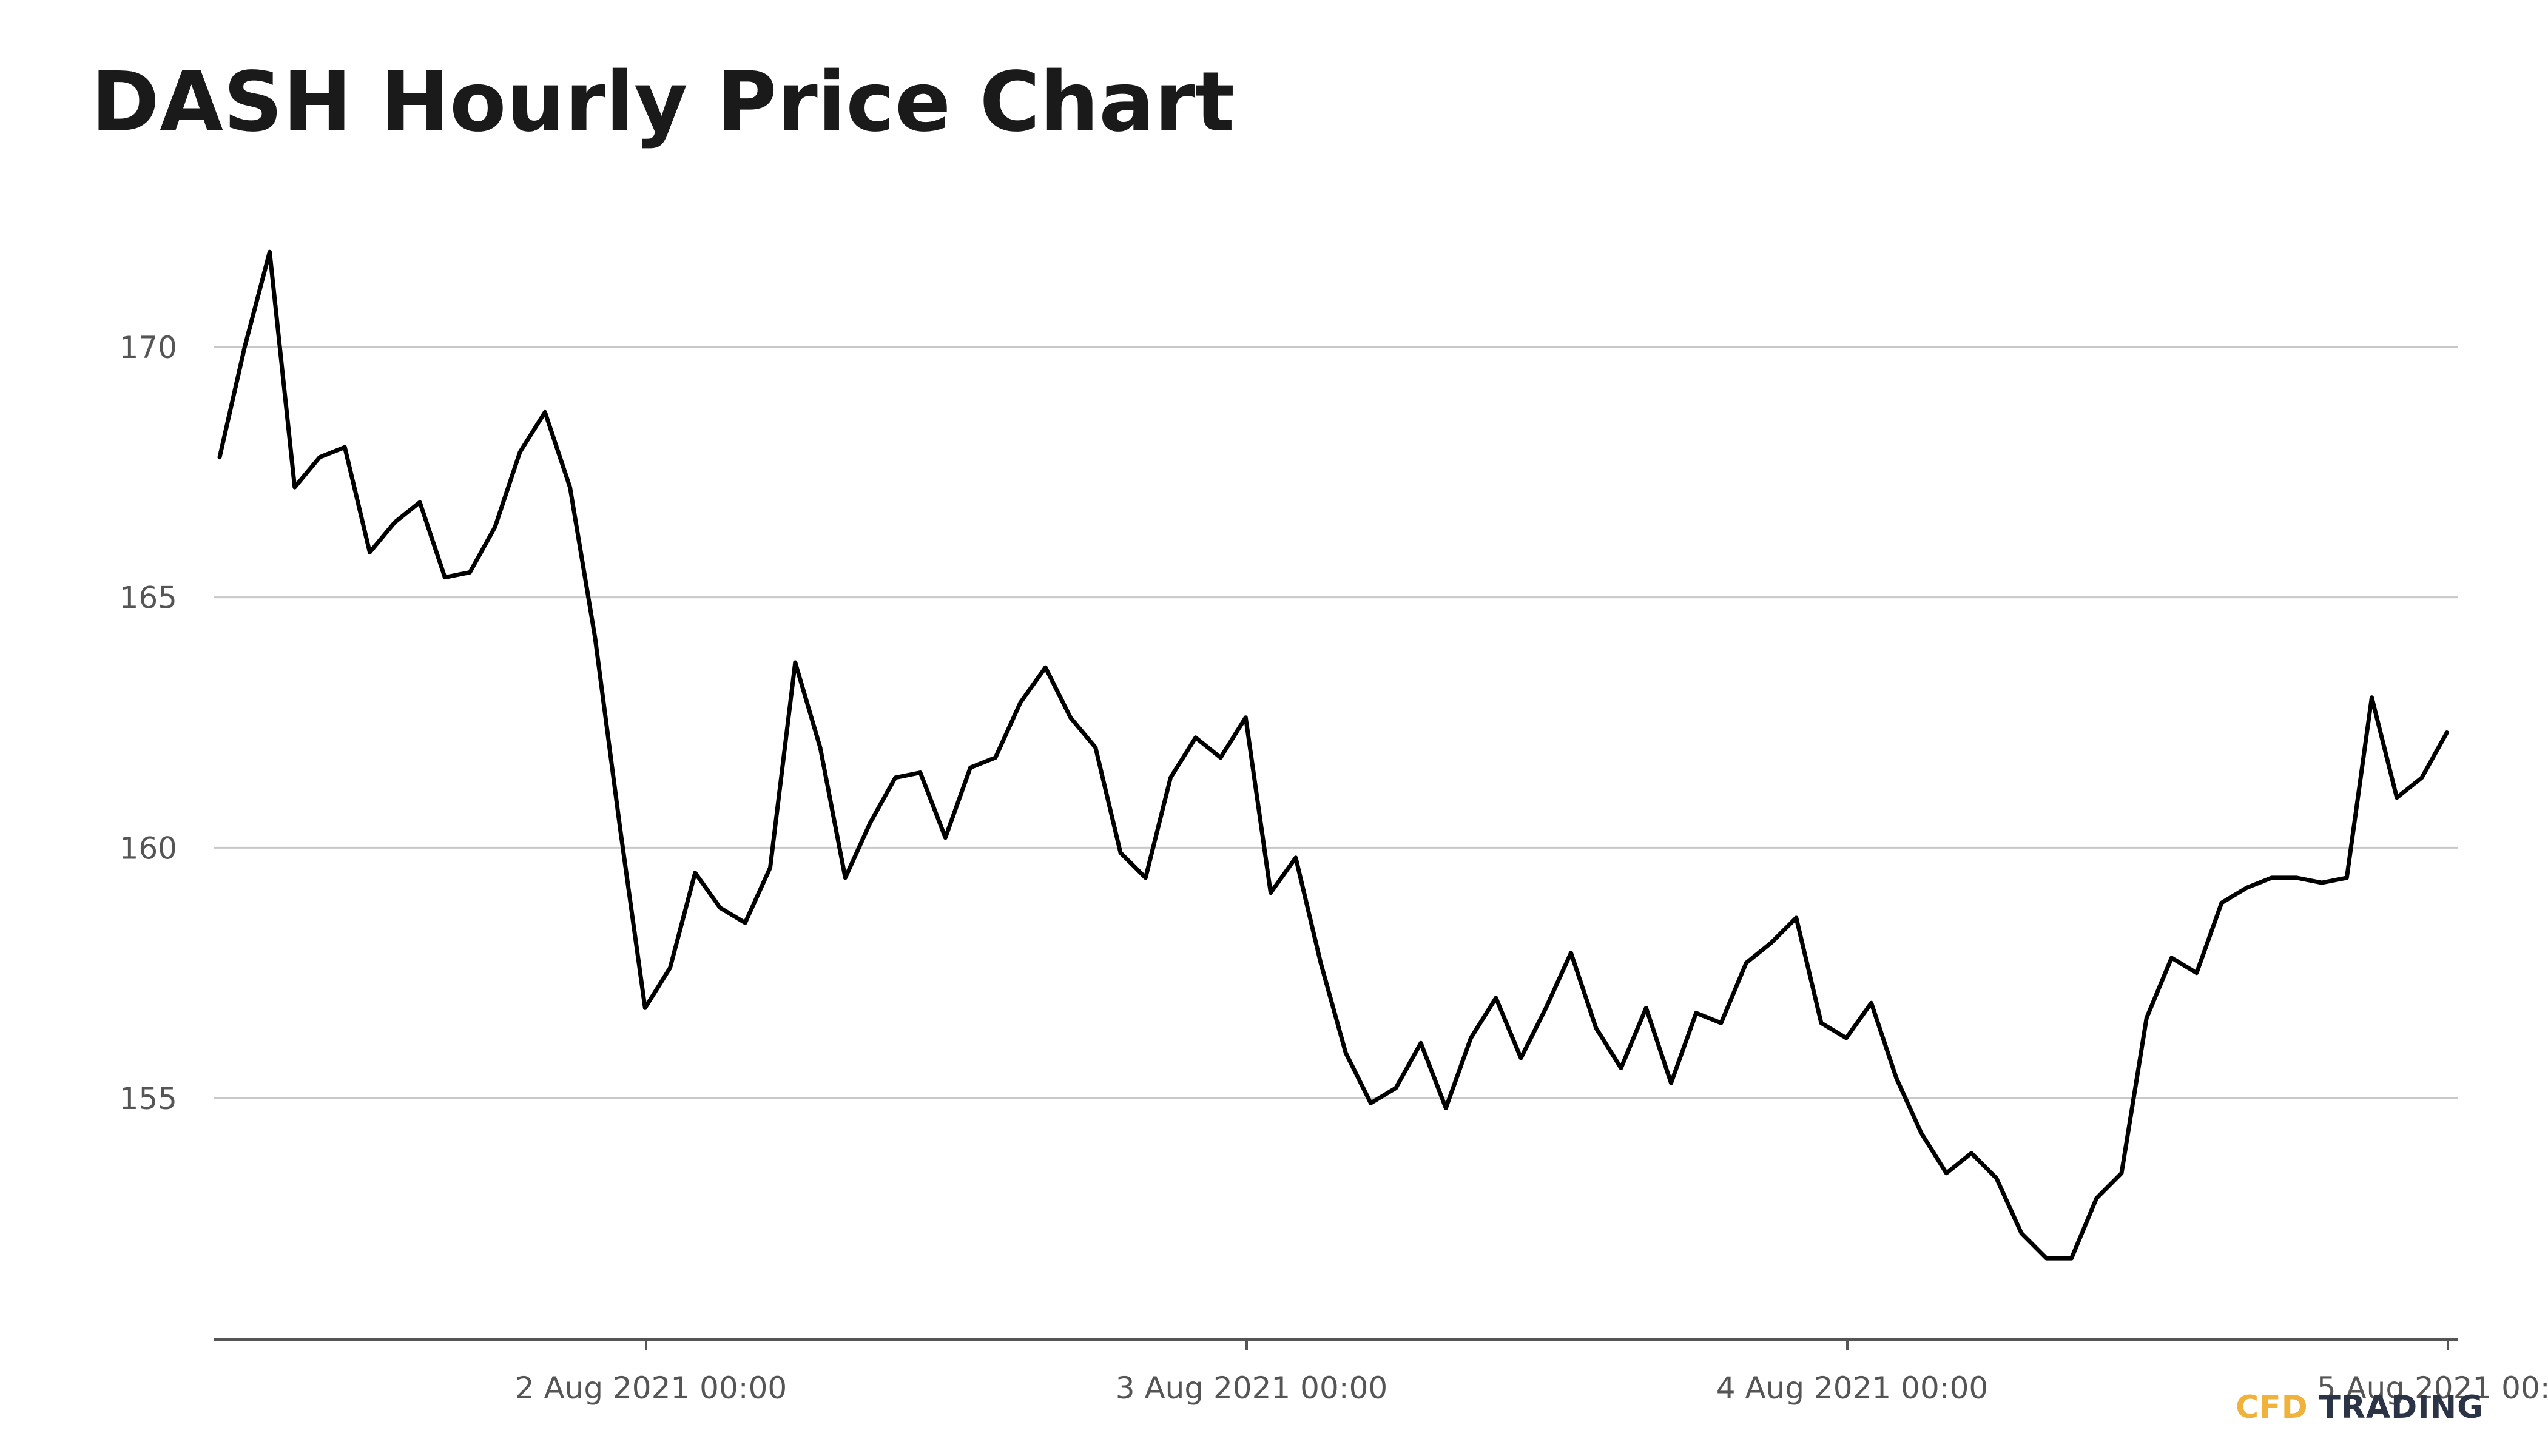  Describe the element at coordinates (148, 1098) in the screenshot. I see `y-tick-label: 155` at that location.